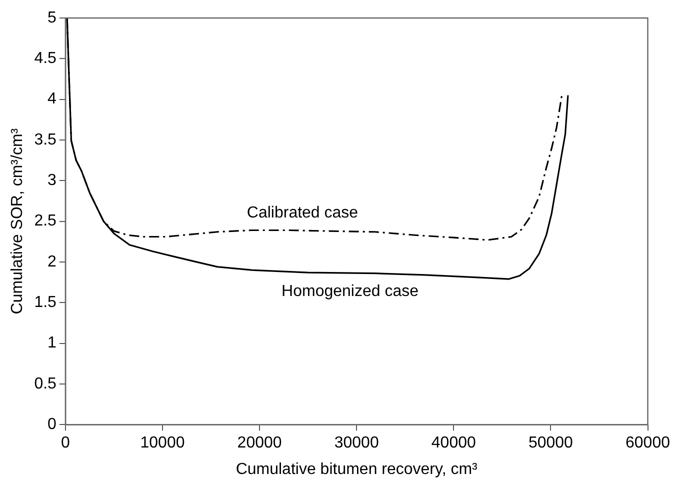 The height and width of the screenshot is (483, 673). What do you see at coordinates (52, 261) in the screenshot?
I see `y-tick-label: 2` at bounding box center [52, 261].